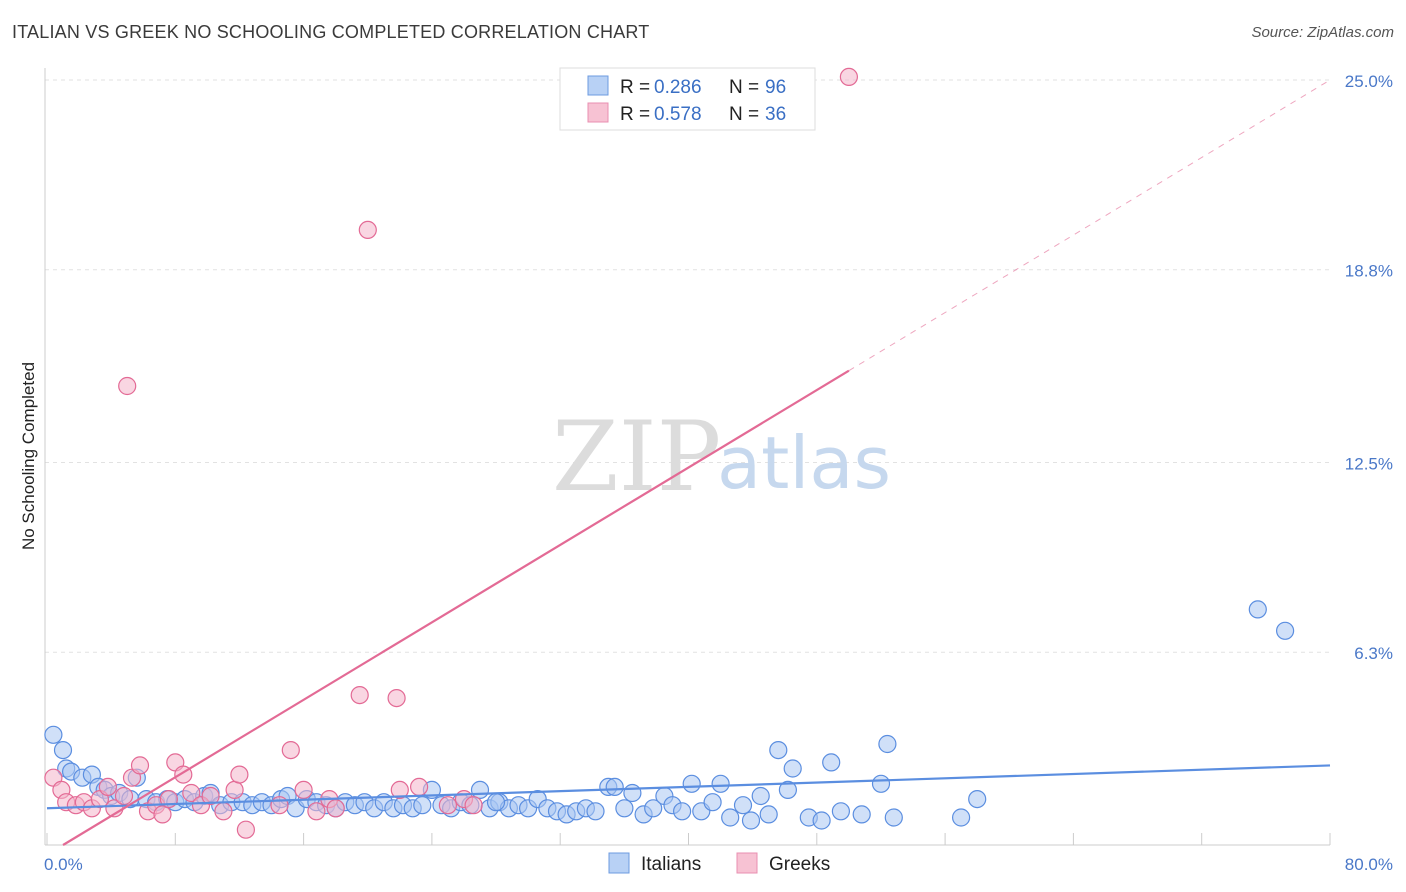 The height and width of the screenshot is (892, 1406). What do you see at coordinates (598, 85) in the screenshot?
I see `legend-swatch-italians` at bounding box center [598, 85].